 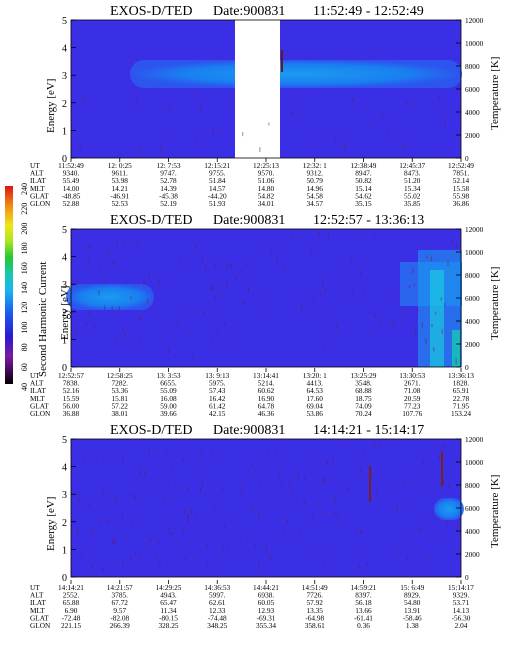 What do you see at coordinates (470, 298) in the screenshot?
I see `panel-2-right-ticks: 0 2000 4000 6000 8000 10000 12000` at bounding box center [470, 298].